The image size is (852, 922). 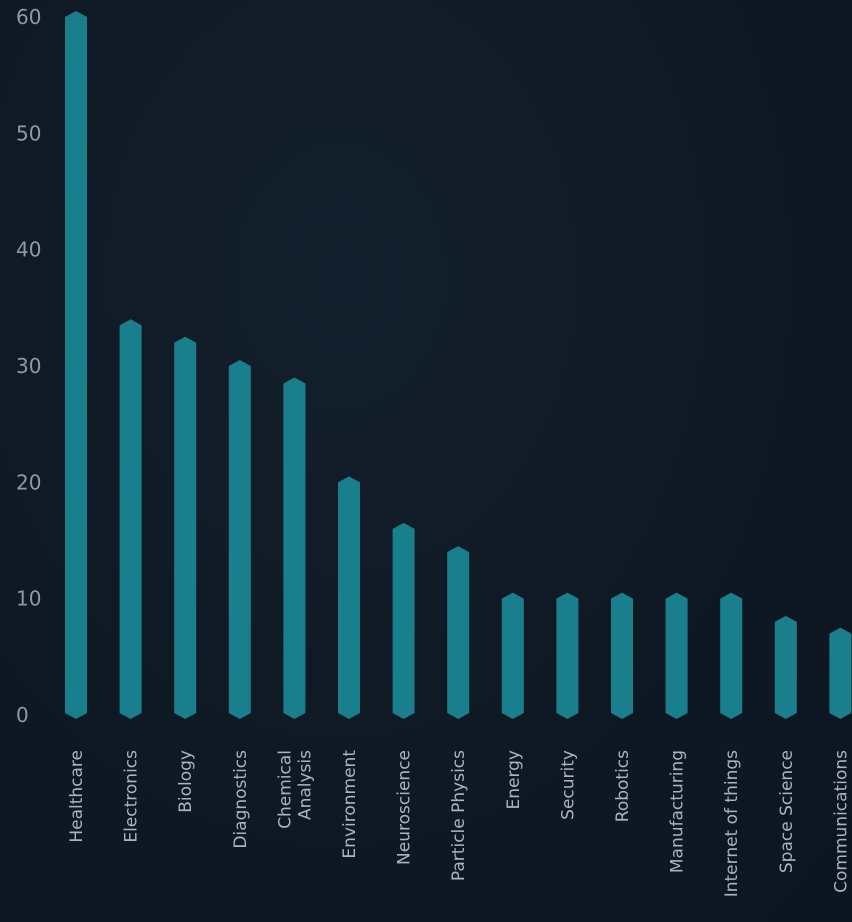 What do you see at coordinates (623, 786) in the screenshot?
I see `x-tick-label: Robotics` at bounding box center [623, 786].